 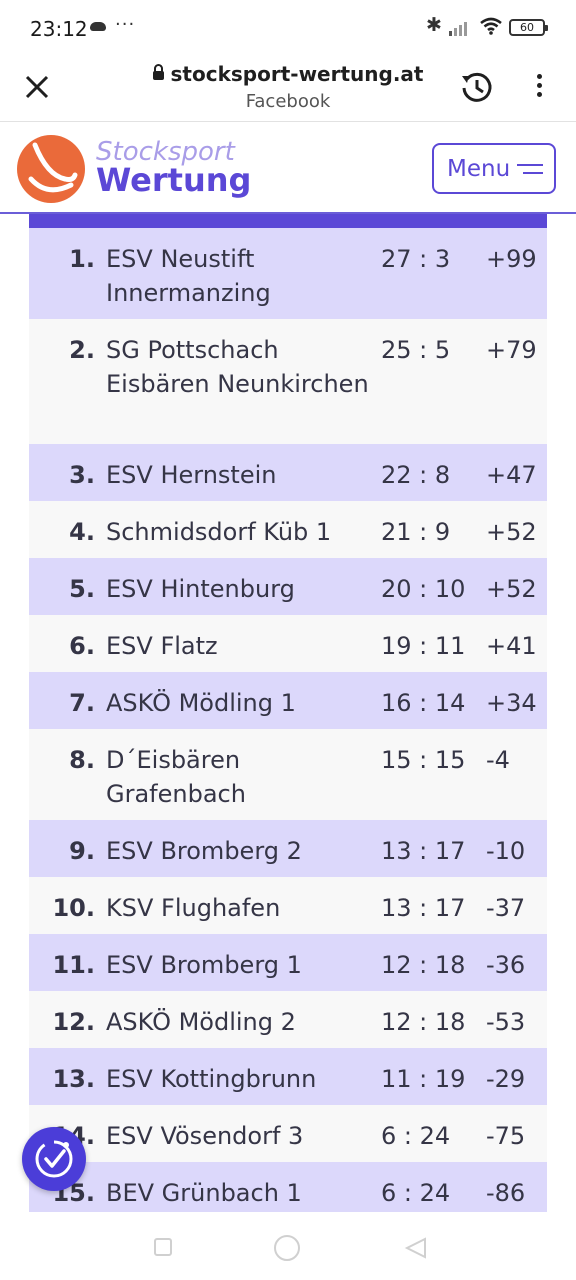 I want to click on standings-score: 27 : 3, so click(x=416, y=259).